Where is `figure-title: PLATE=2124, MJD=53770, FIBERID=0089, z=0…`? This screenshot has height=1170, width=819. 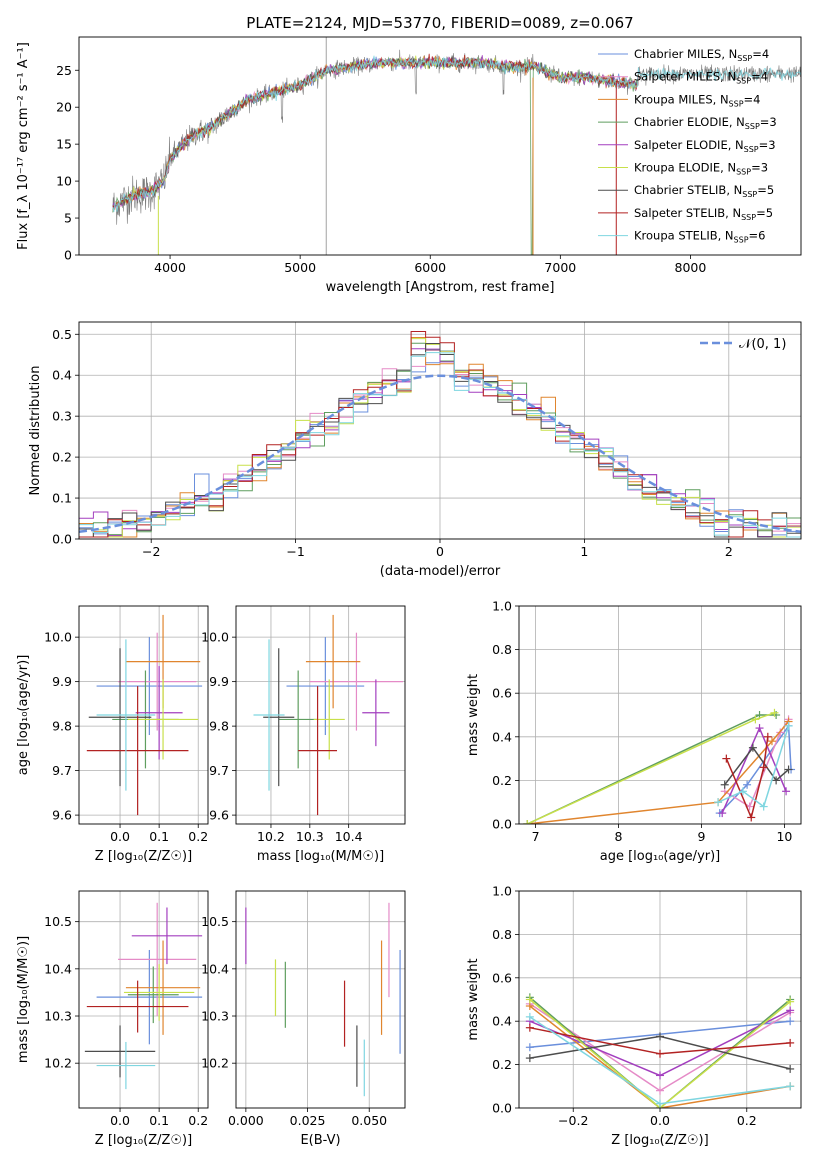
figure-title: PLATE=2124, MJD=53770, FIBERID=0089, z=0… is located at coordinates (439, 23).